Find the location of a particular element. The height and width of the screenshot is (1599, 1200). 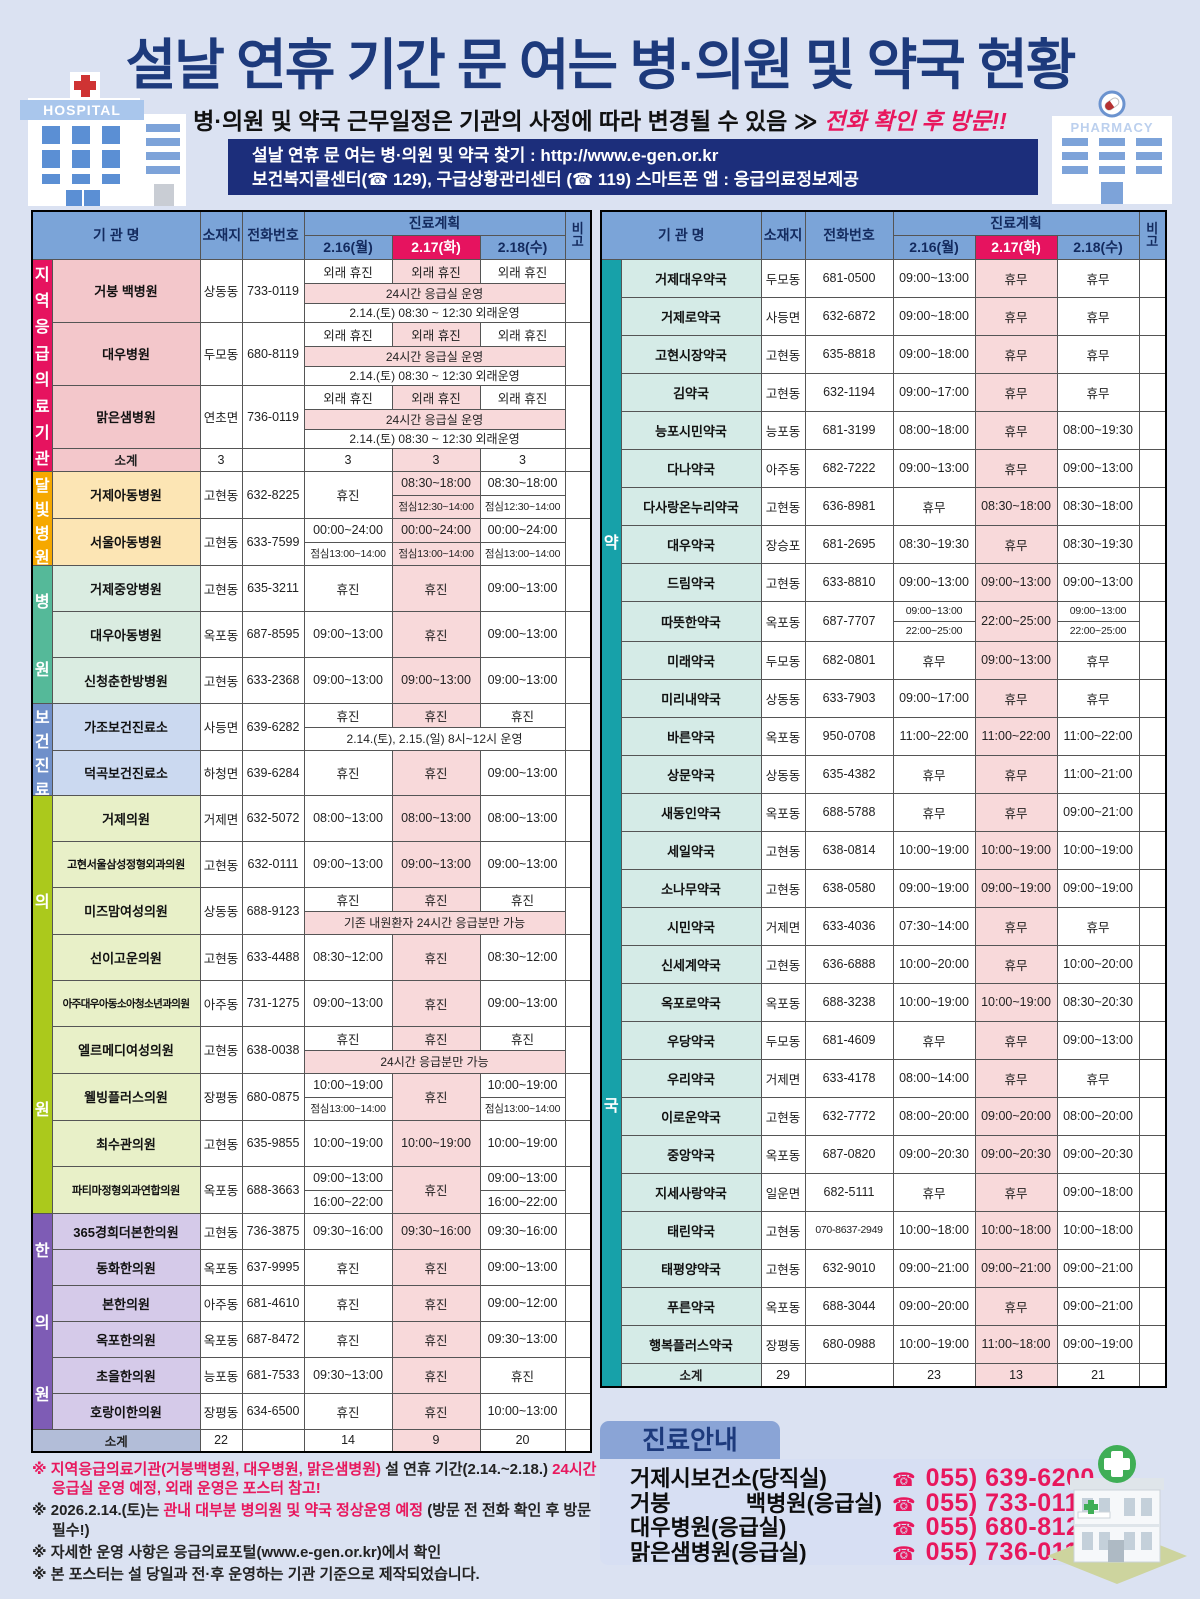

schedule-cell: 10:00~19:00 is located at coordinates (348, 1085).